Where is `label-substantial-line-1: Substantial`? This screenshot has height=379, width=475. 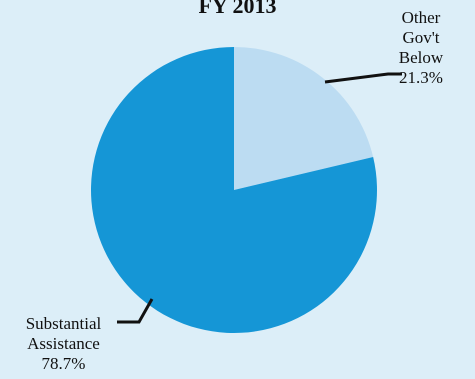
label-substantial-line-1: Substantial is located at coordinates (63, 323).